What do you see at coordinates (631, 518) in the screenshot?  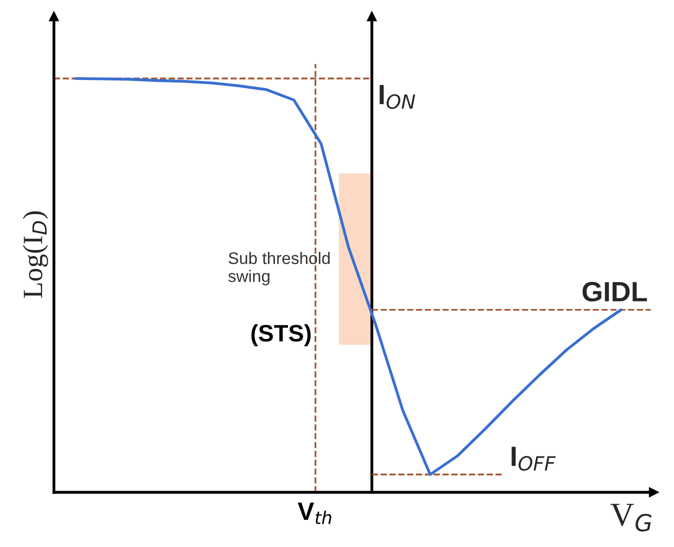 I see `x-axis-title: V$_{G}$` at bounding box center [631, 518].